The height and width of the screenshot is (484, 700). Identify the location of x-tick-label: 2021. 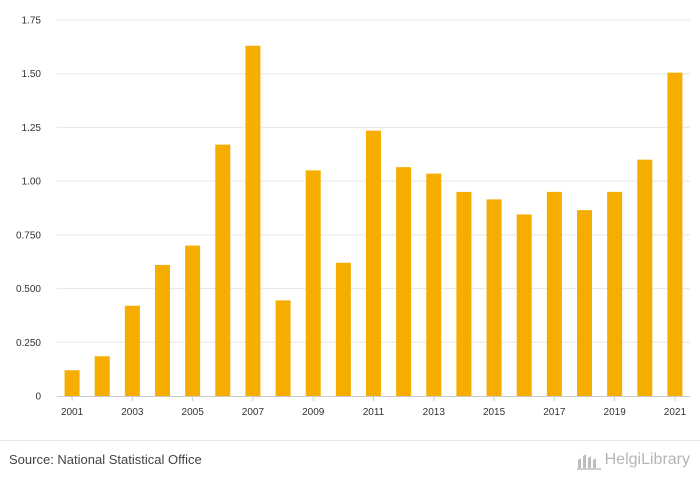
(675, 412).